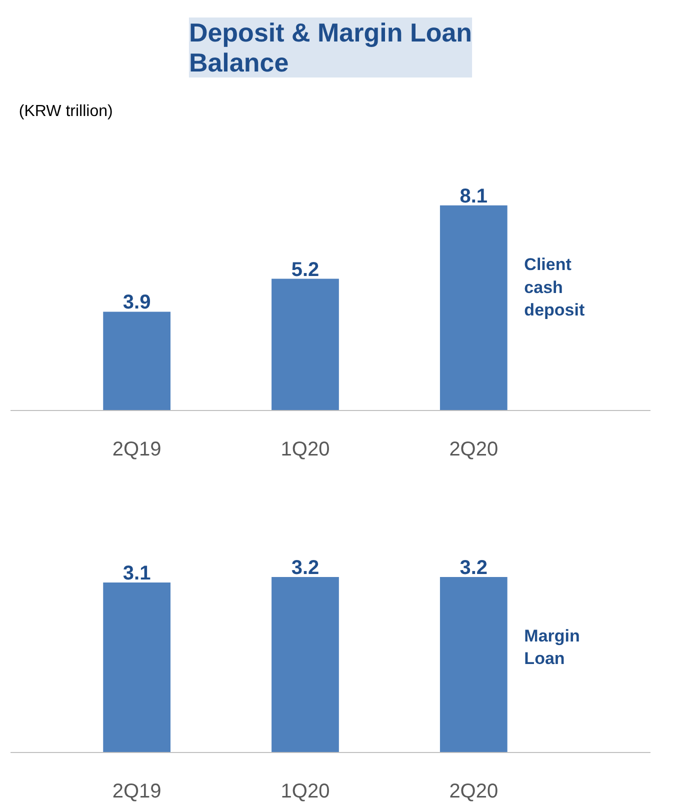 The width and height of the screenshot is (675, 812). What do you see at coordinates (474, 196) in the screenshot?
I see `data-label: 8.1` at bounding box center [474, 196].